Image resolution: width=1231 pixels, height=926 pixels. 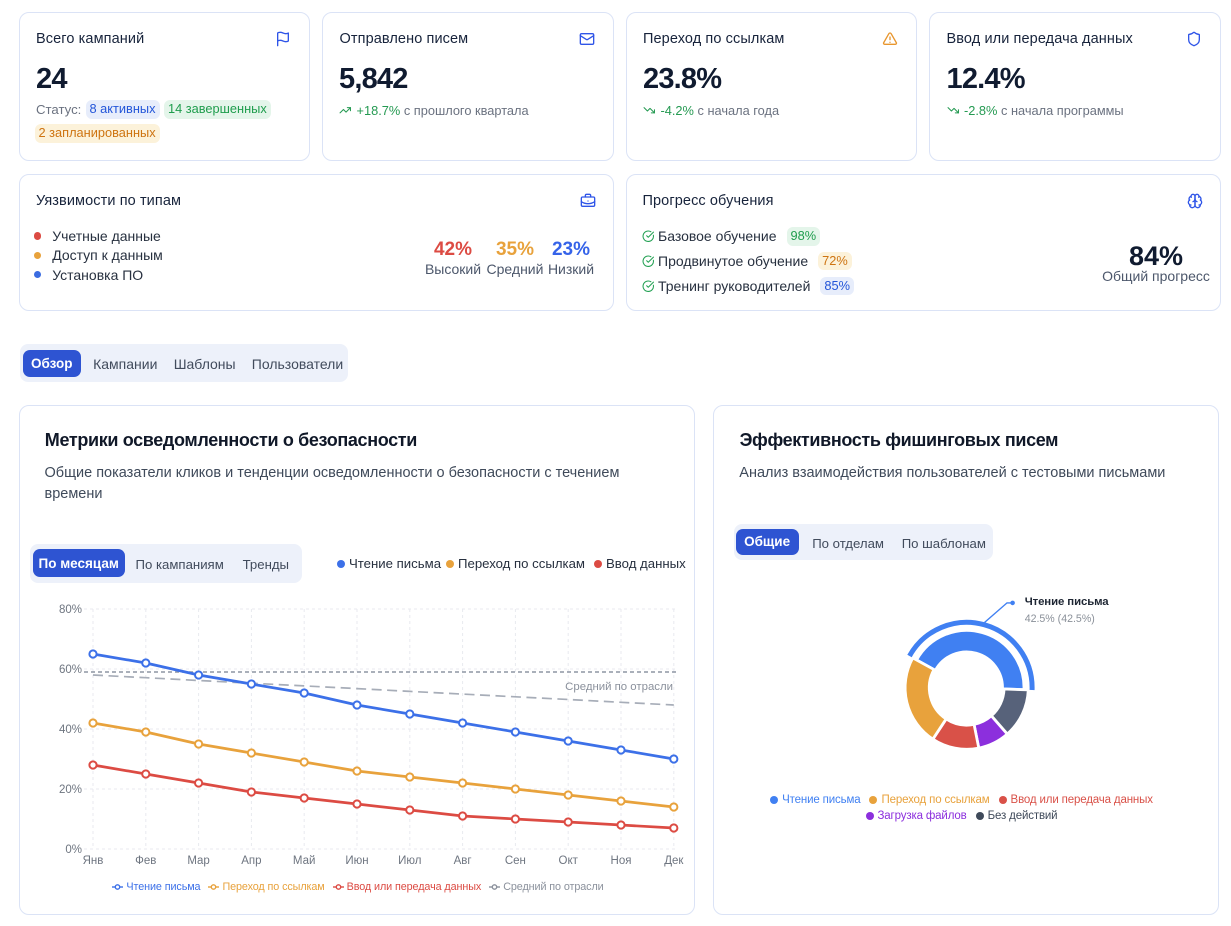 I want to click on svg-text: 40%, so click(x=70, y=730).